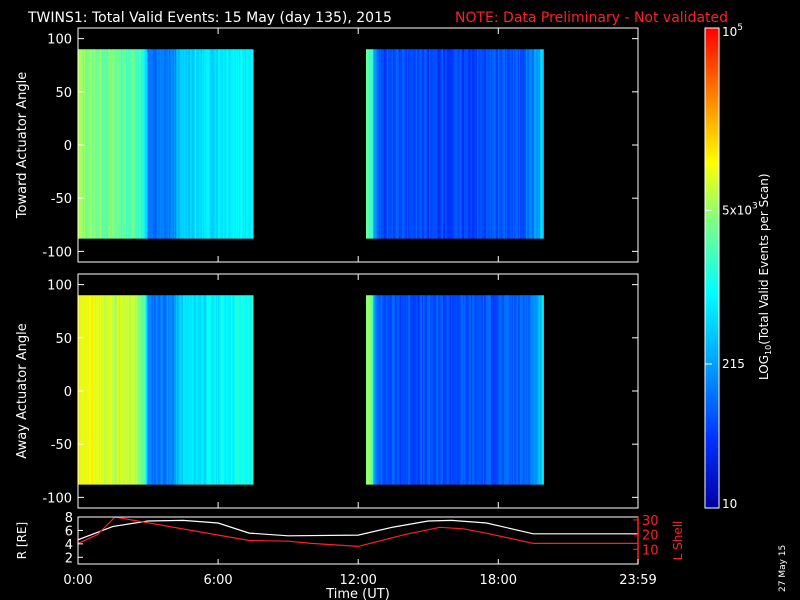 This screenshot has width=800, height=600. I want to click on toward-ylabel: Toward Actuator Angle, so click(22, 145).